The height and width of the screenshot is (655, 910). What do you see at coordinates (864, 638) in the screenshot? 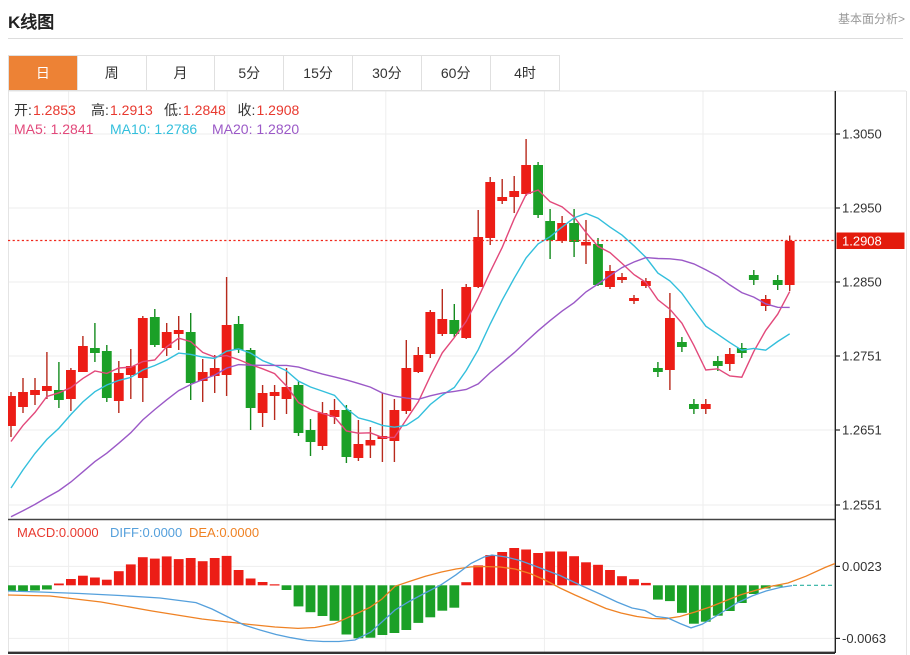
I see `svg-text: -0.0063` at bounding box center [864, 638].